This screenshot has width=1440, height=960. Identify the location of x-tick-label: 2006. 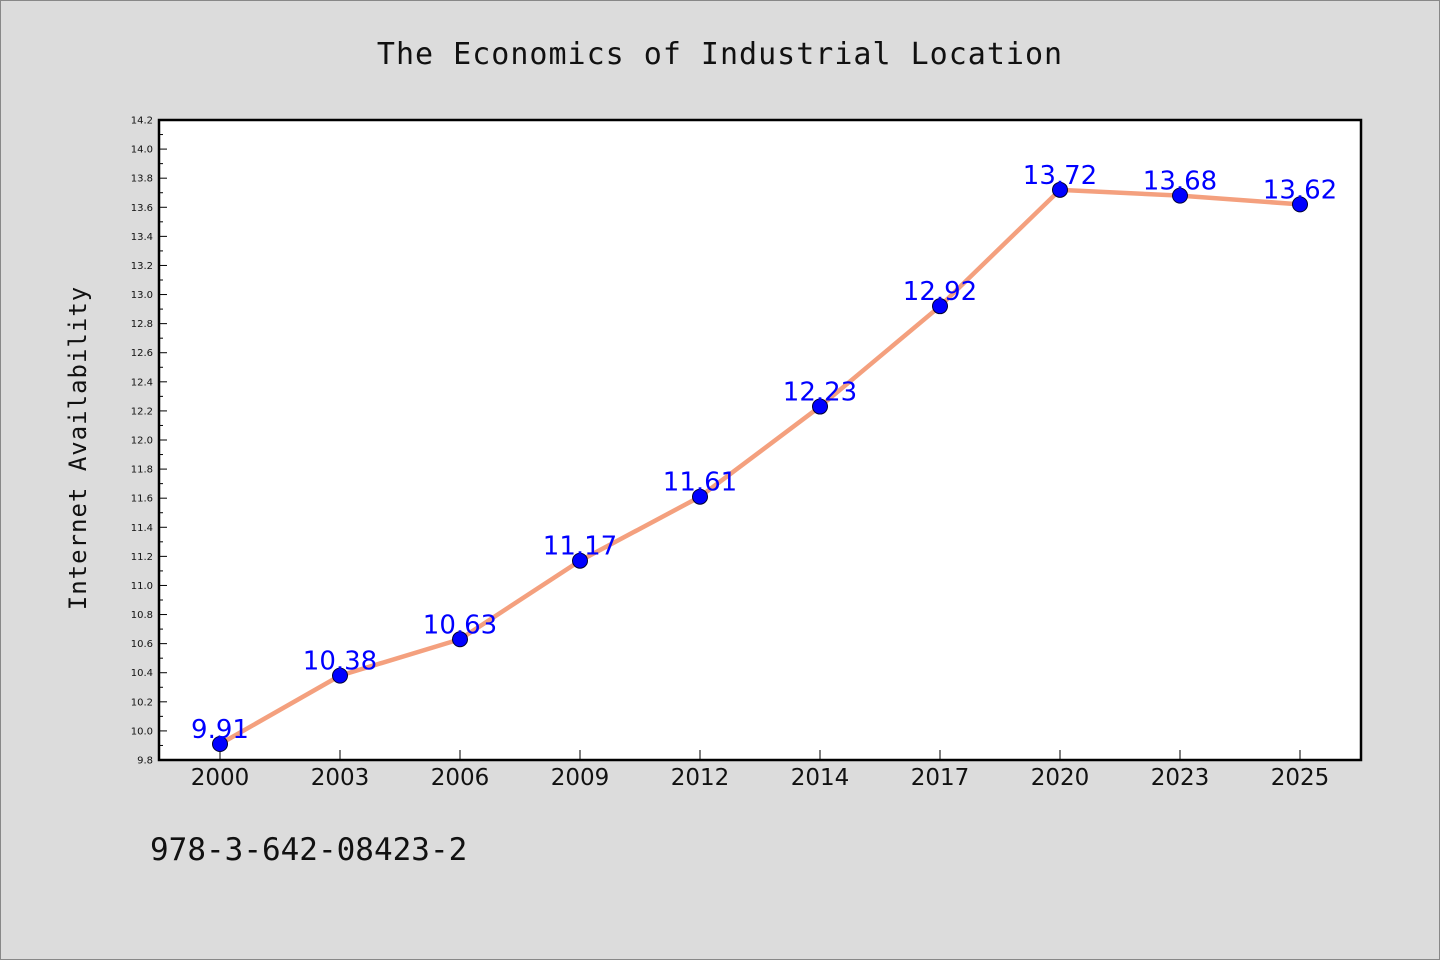
(460, 778).